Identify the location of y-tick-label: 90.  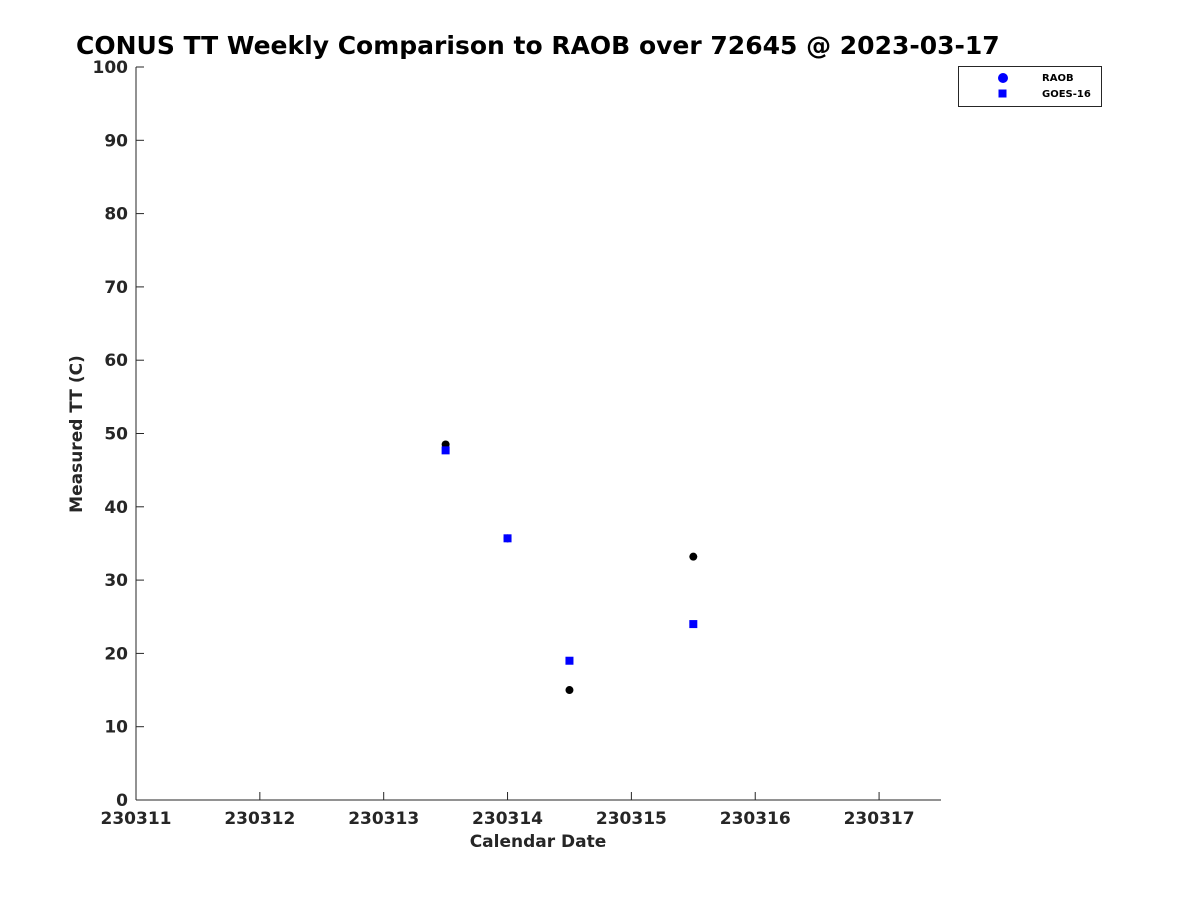
(116, 141).